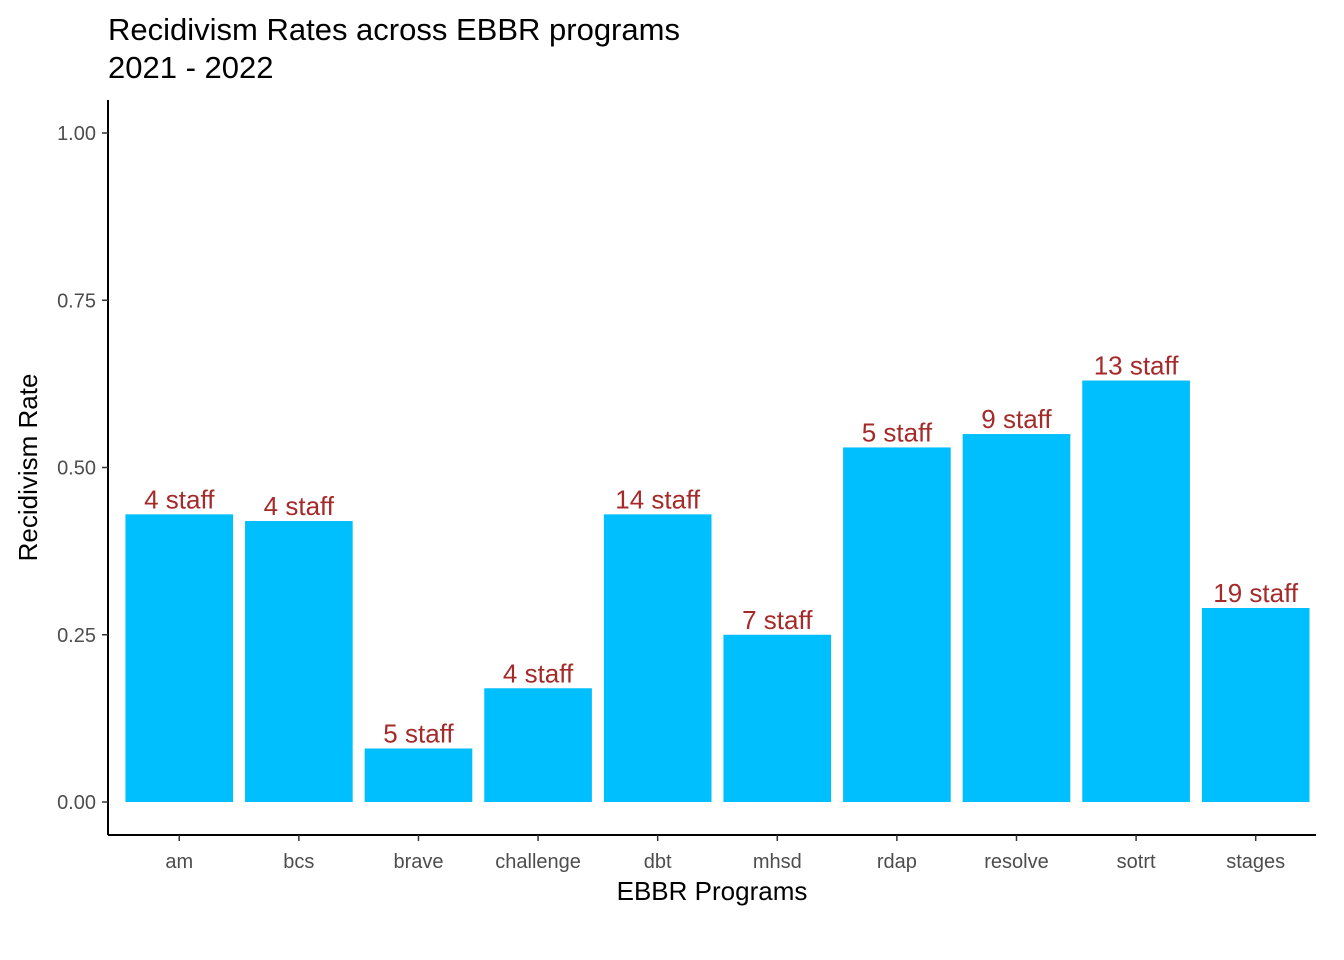  I want to click on x-tick-label-stages: stages, so click(1255, 862).